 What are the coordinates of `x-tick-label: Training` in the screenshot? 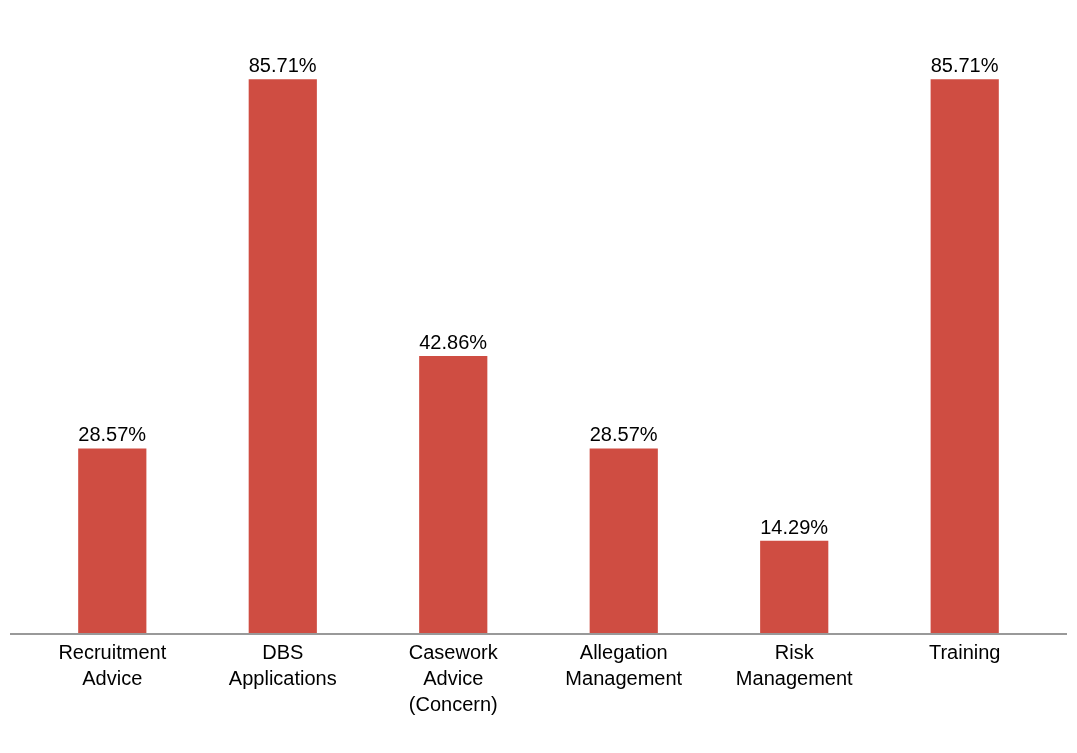 It's located at (964, 652).